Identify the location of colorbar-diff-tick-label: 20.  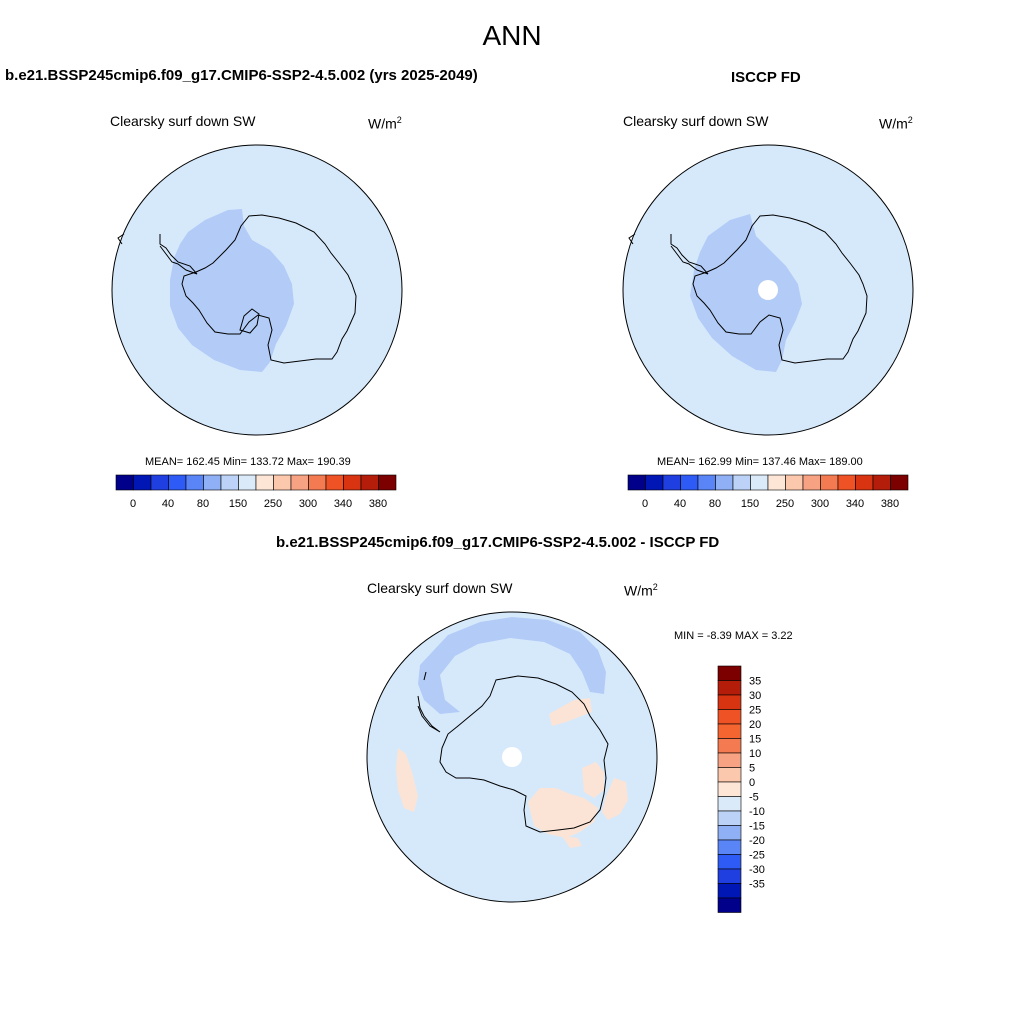
(755, 725).